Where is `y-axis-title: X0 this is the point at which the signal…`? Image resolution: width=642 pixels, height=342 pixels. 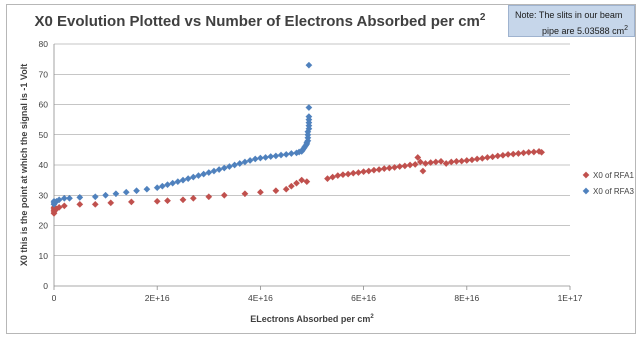
y-axis-title: X0 this is the point at which the signal… is located at coordinates (24, 165).